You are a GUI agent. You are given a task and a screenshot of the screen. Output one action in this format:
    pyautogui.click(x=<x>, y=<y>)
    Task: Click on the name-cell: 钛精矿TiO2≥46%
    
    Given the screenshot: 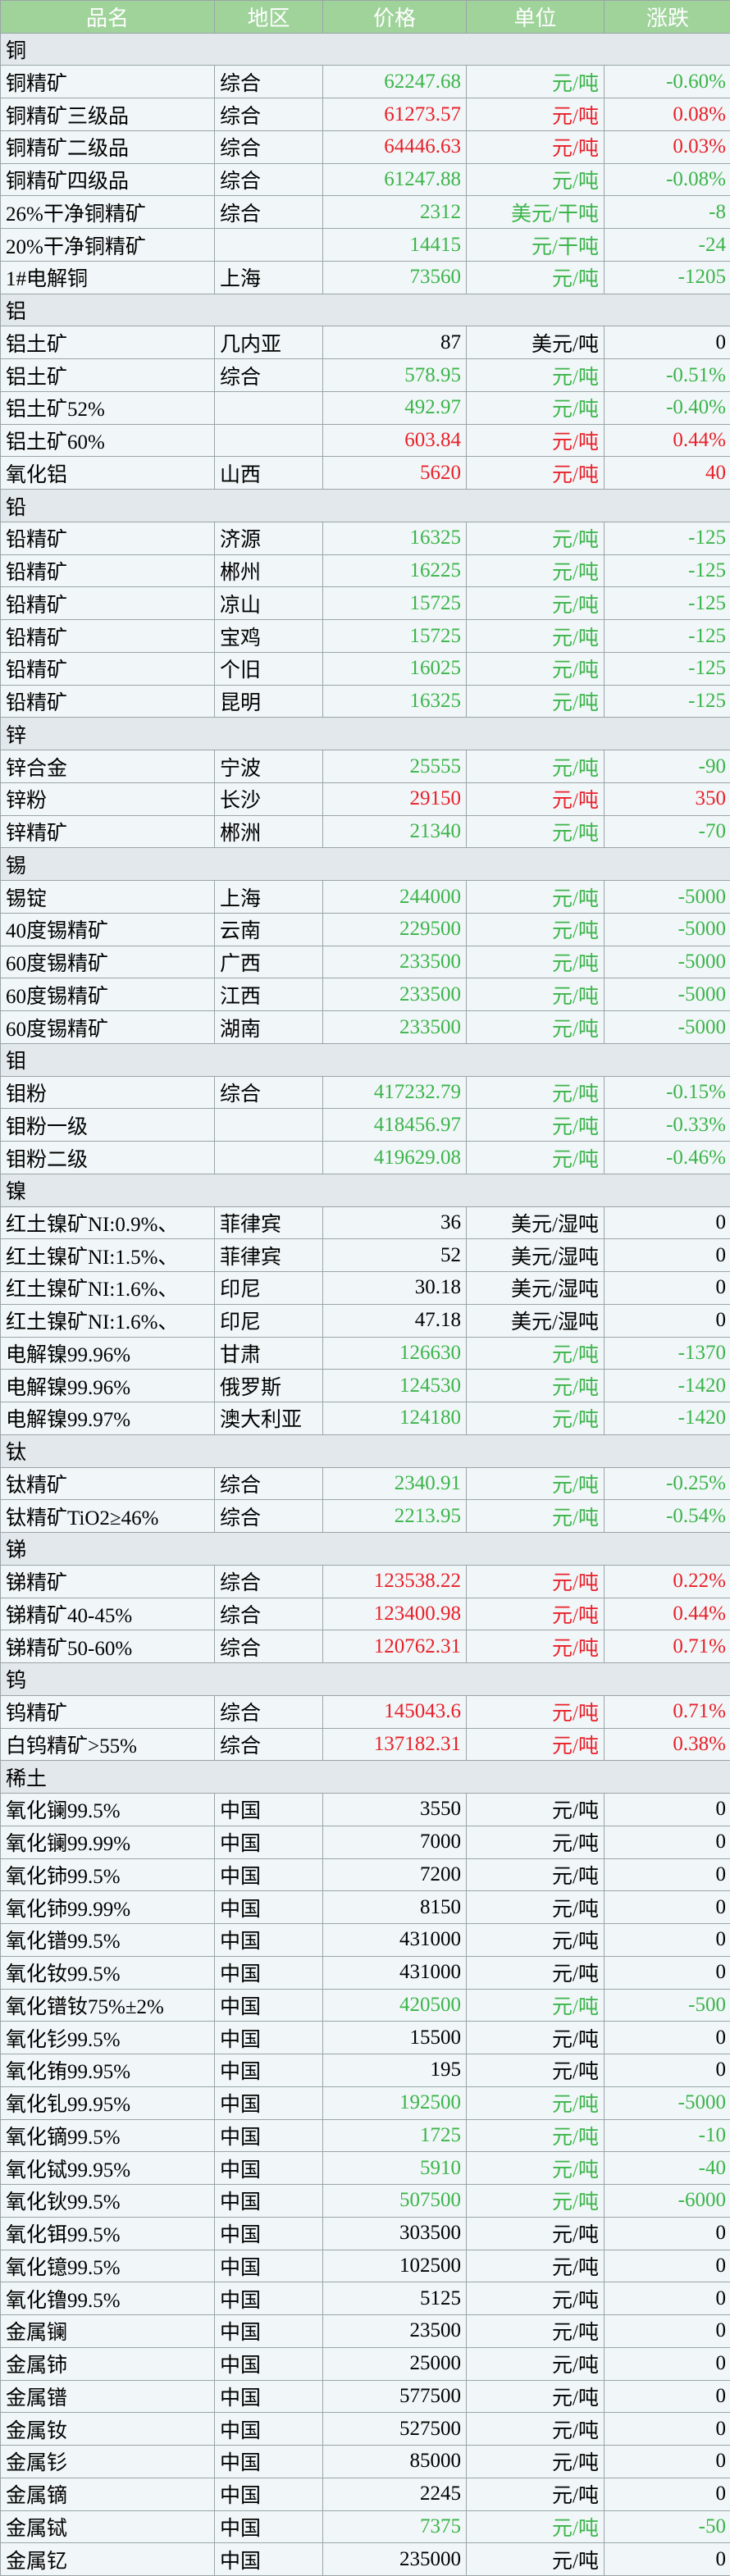 What is the action you would take?
    pyautogui.click(x=108, y=1516)
    